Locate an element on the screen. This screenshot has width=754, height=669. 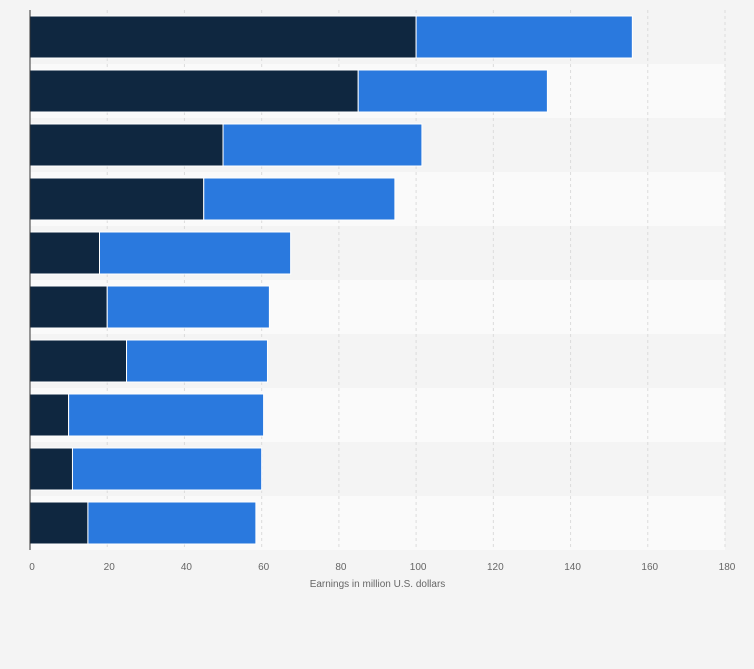
x-tick-label: 60 is located at coordinates (264, 567).